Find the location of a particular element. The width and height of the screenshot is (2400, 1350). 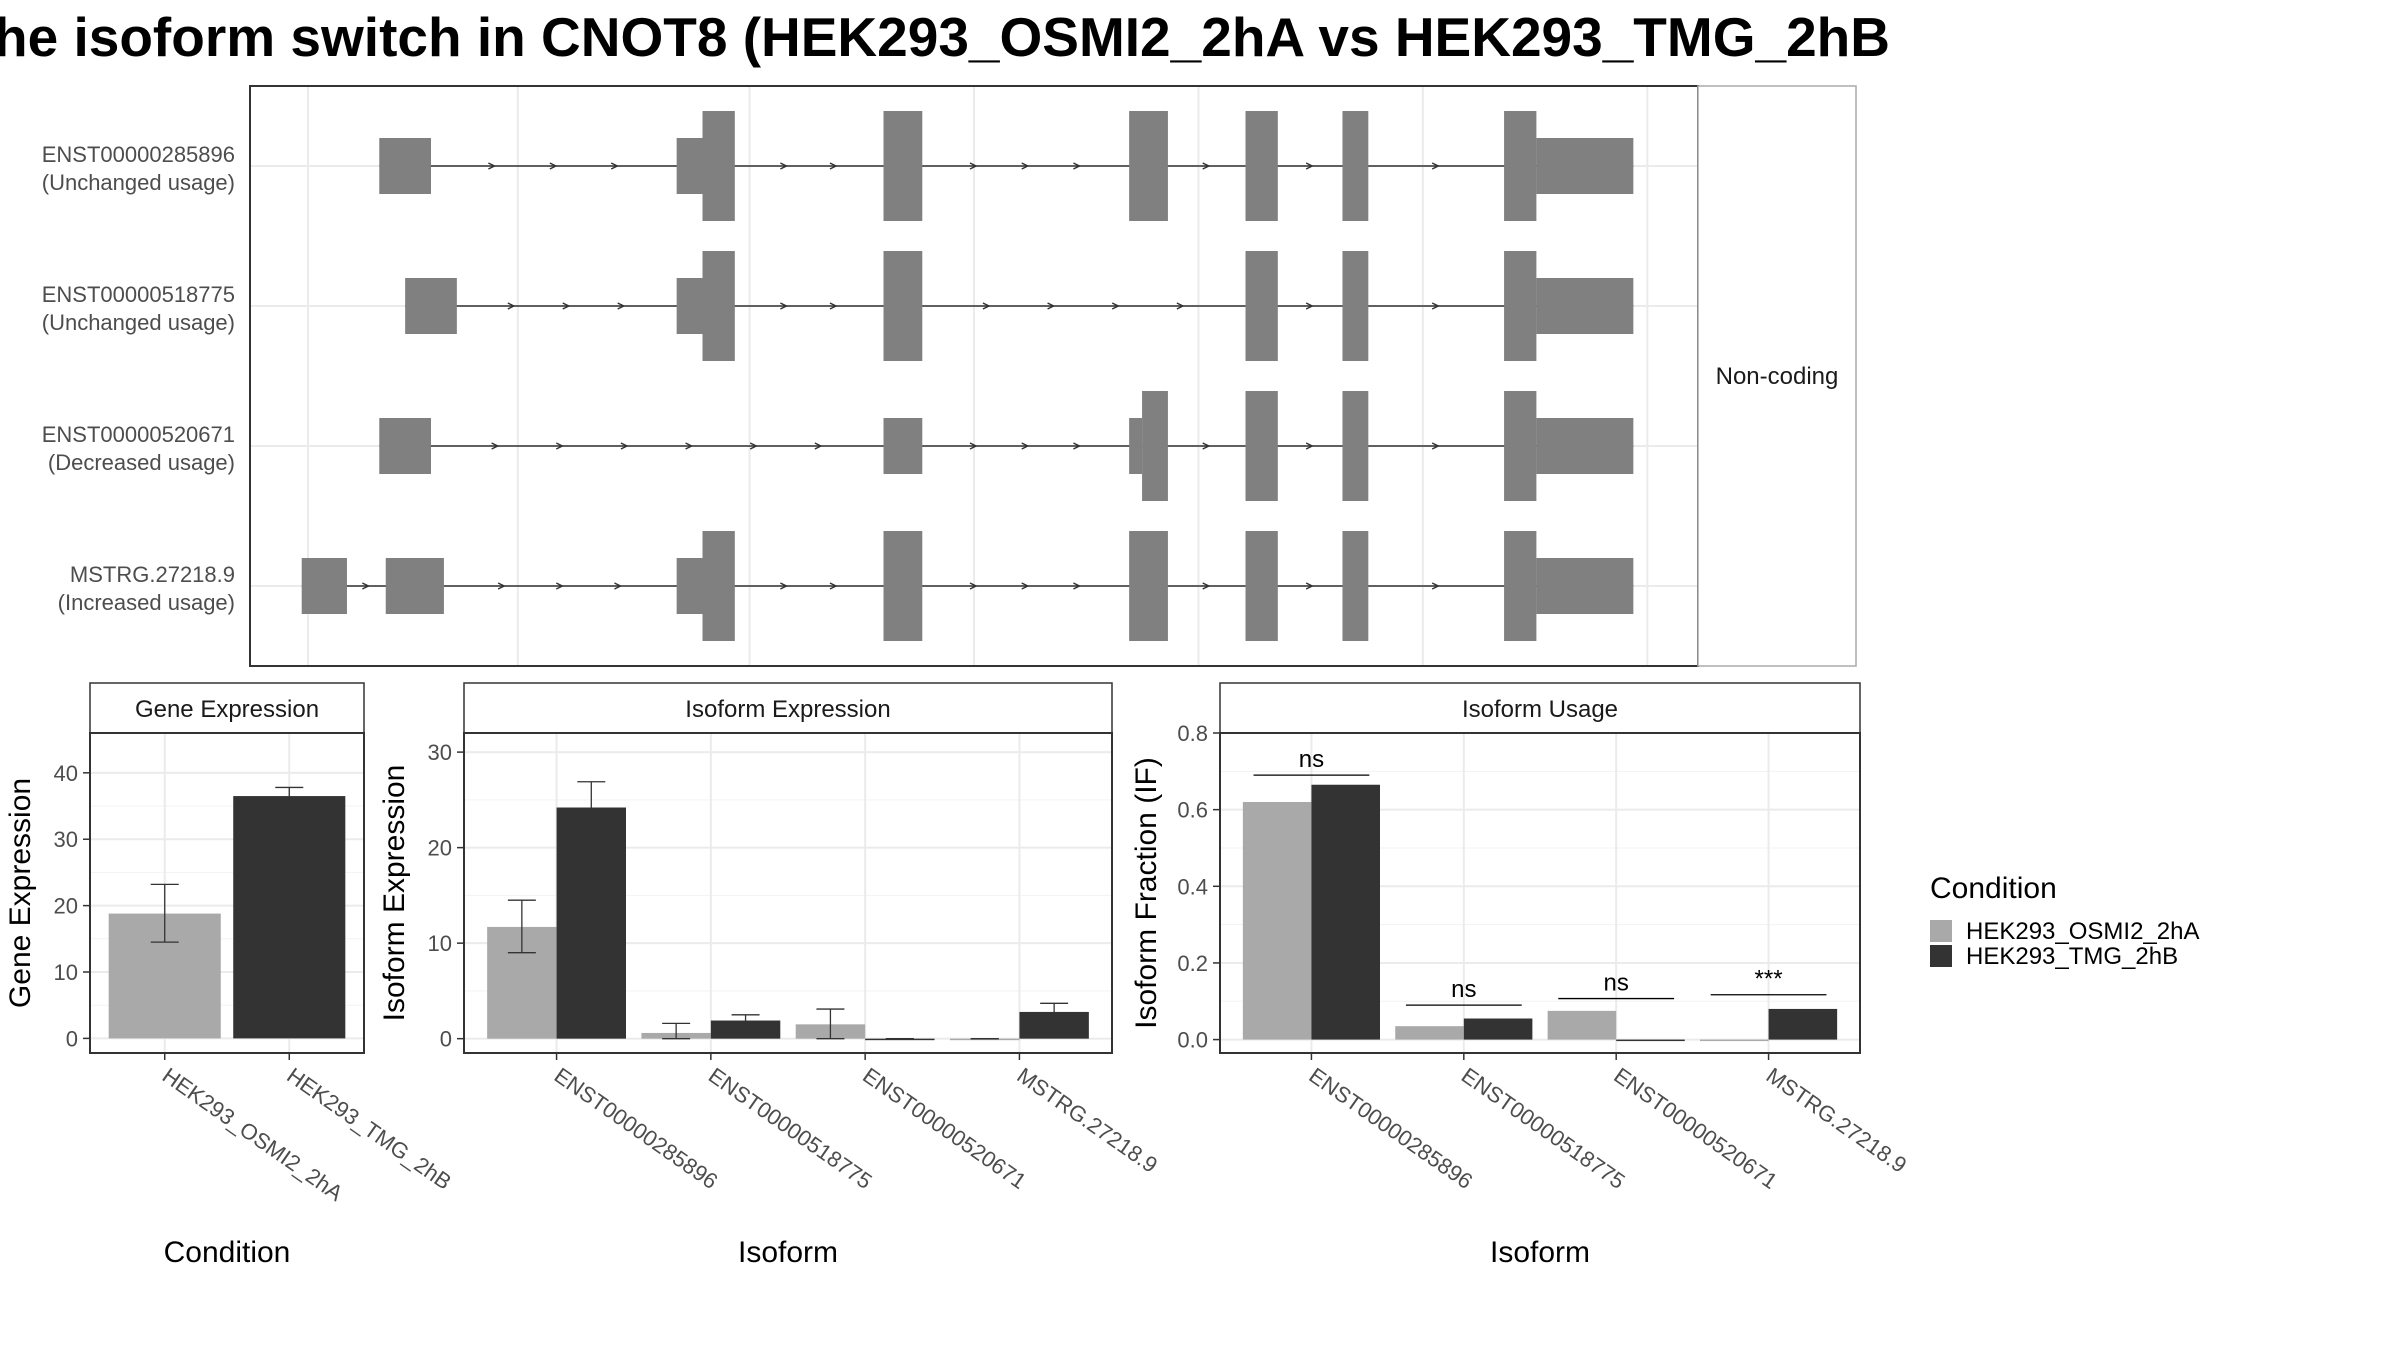

isoform-id-label: MSTRG.27218.9 is located at coordinates (152, 574).